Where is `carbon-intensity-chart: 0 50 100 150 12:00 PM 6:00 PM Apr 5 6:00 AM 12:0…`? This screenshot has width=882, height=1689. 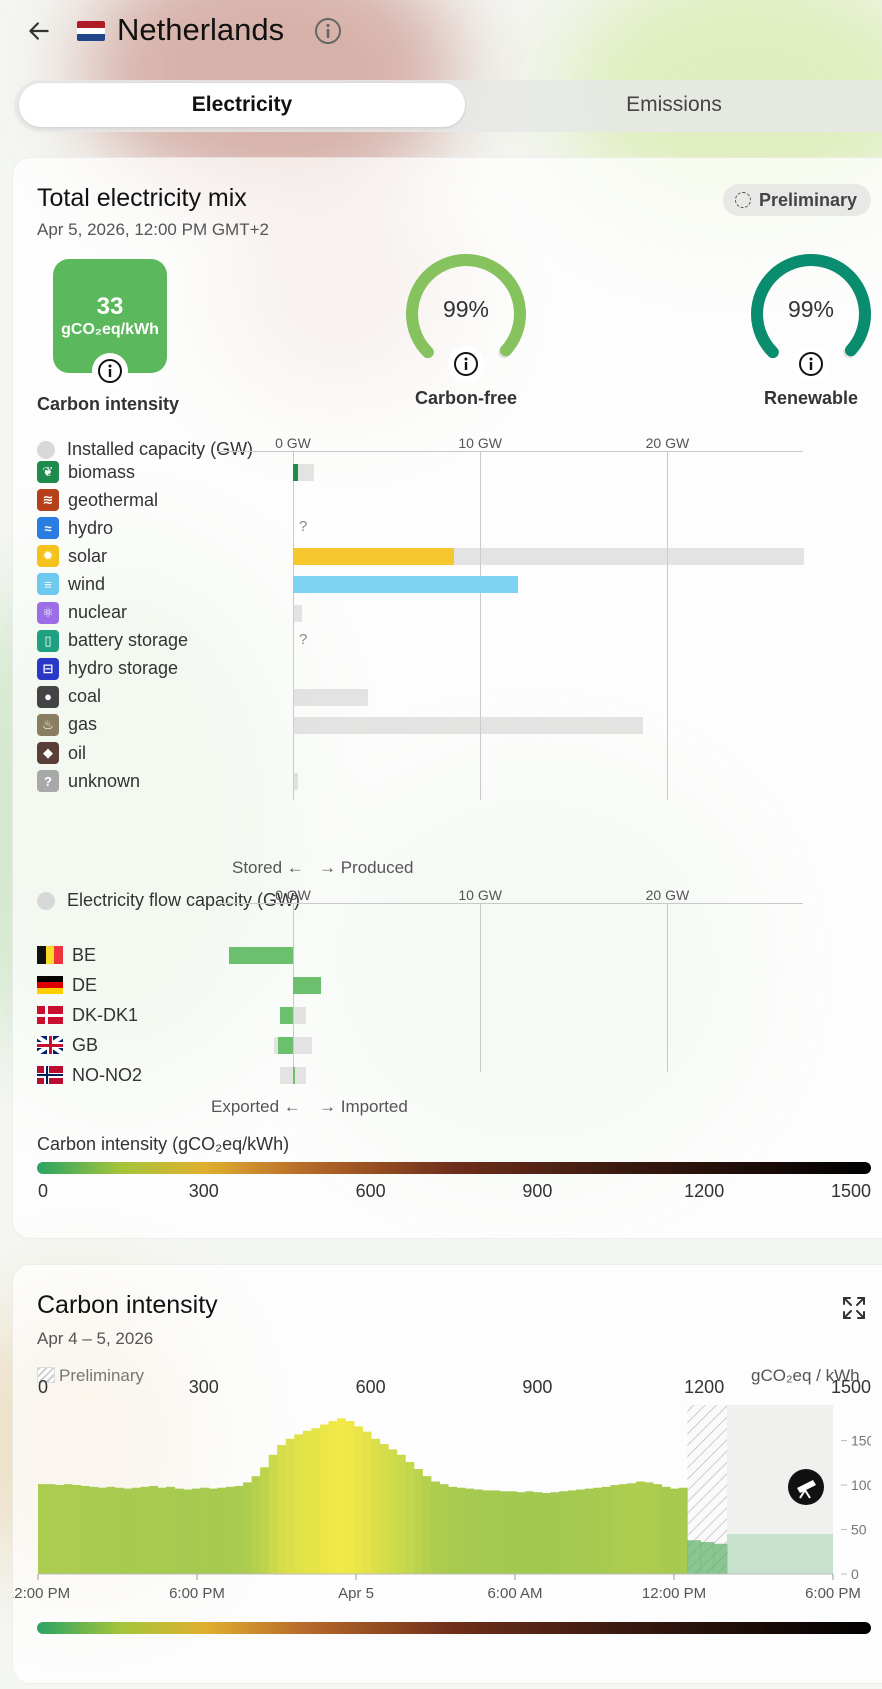
carbon-intensity-chart: 0 50 100 150 12:00 PM 6:00 PM Apr 5 6:00 AM 12:0… is located at coordinates (442, 1500).